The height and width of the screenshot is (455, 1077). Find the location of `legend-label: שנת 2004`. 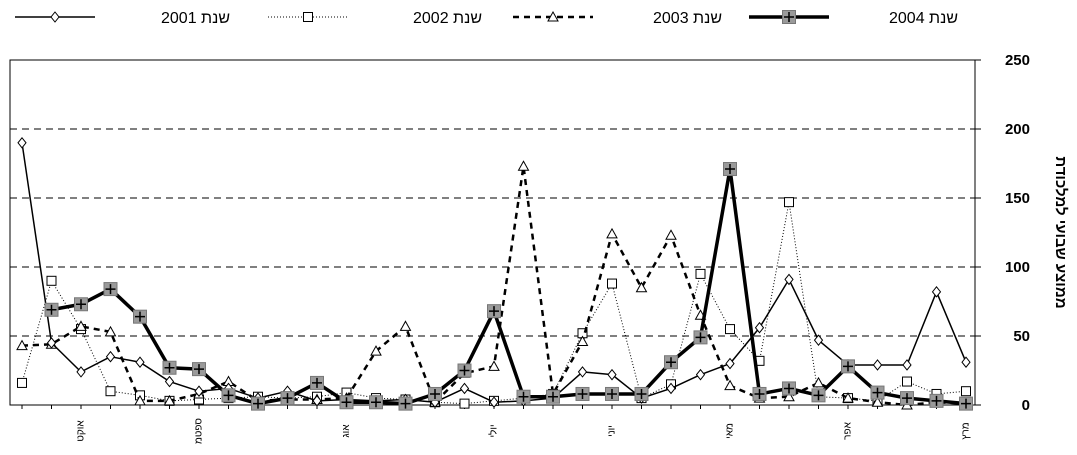

legend-label: שנת 2004 is located at coordinates (923, 18).